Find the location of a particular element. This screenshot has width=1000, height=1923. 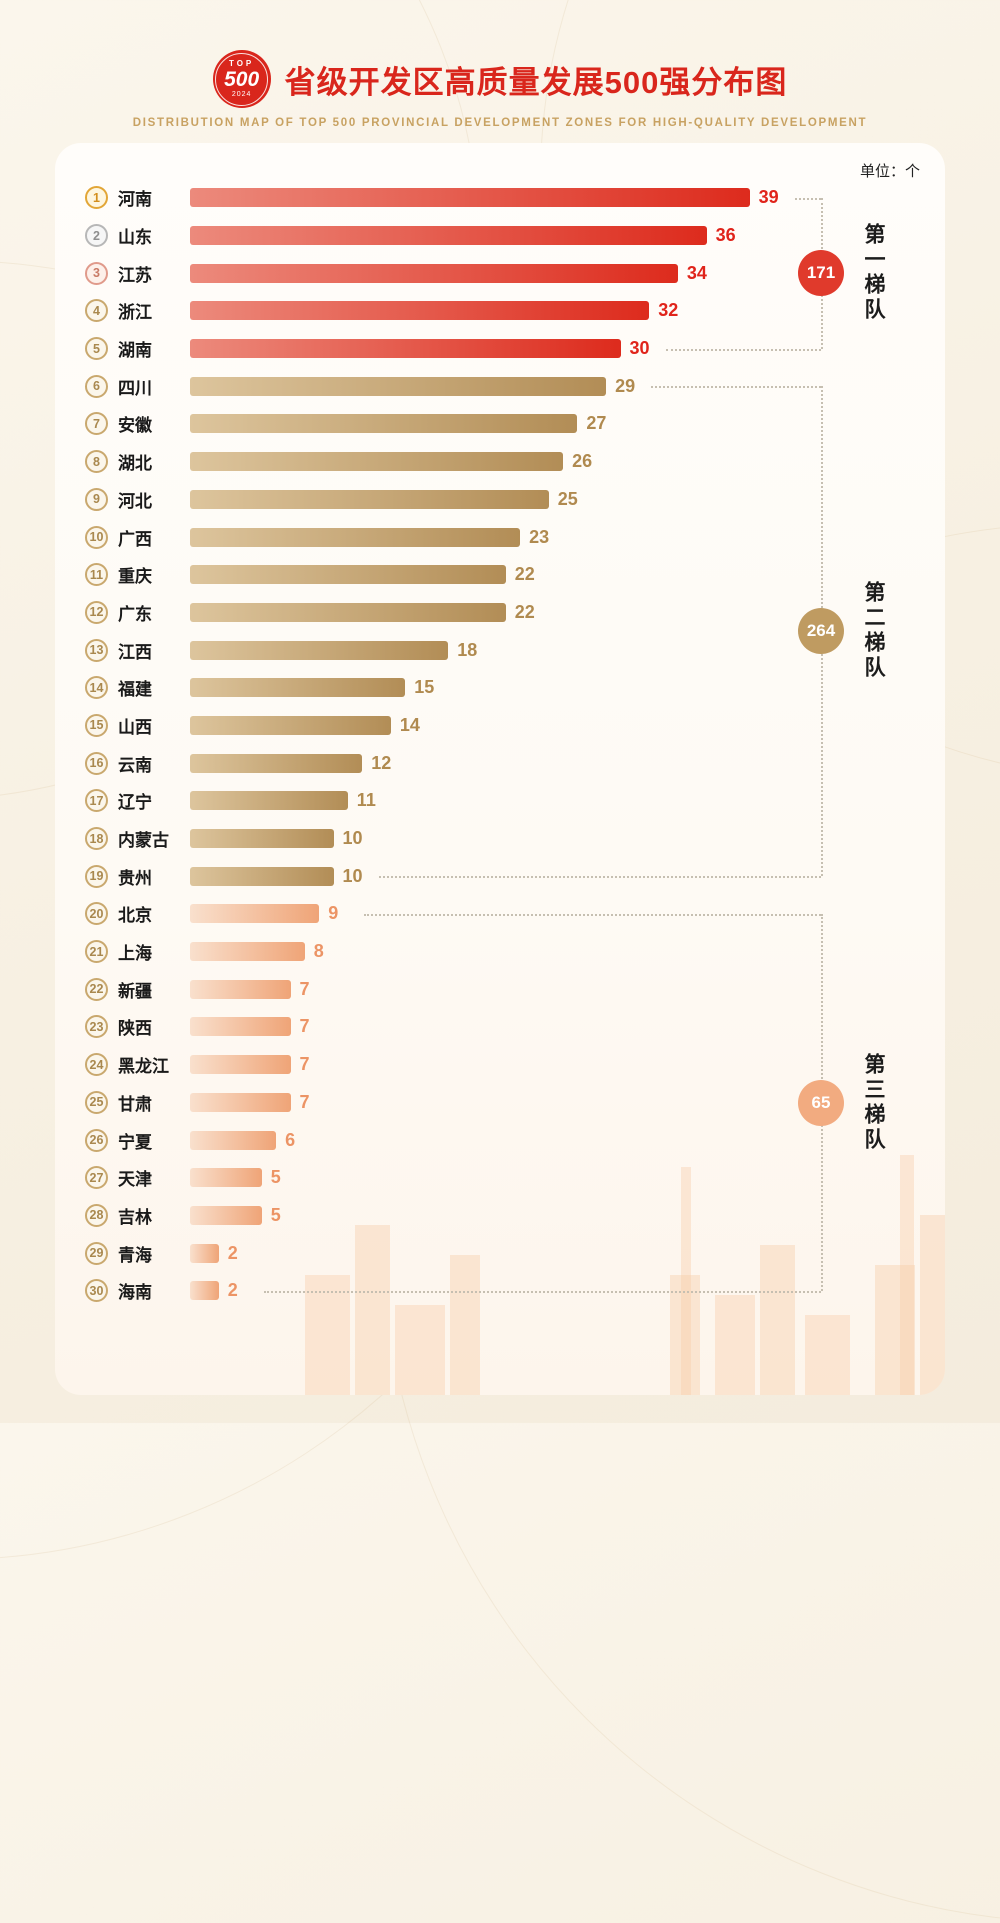

province-label: 重庆 is located at coordinates (135, 577).